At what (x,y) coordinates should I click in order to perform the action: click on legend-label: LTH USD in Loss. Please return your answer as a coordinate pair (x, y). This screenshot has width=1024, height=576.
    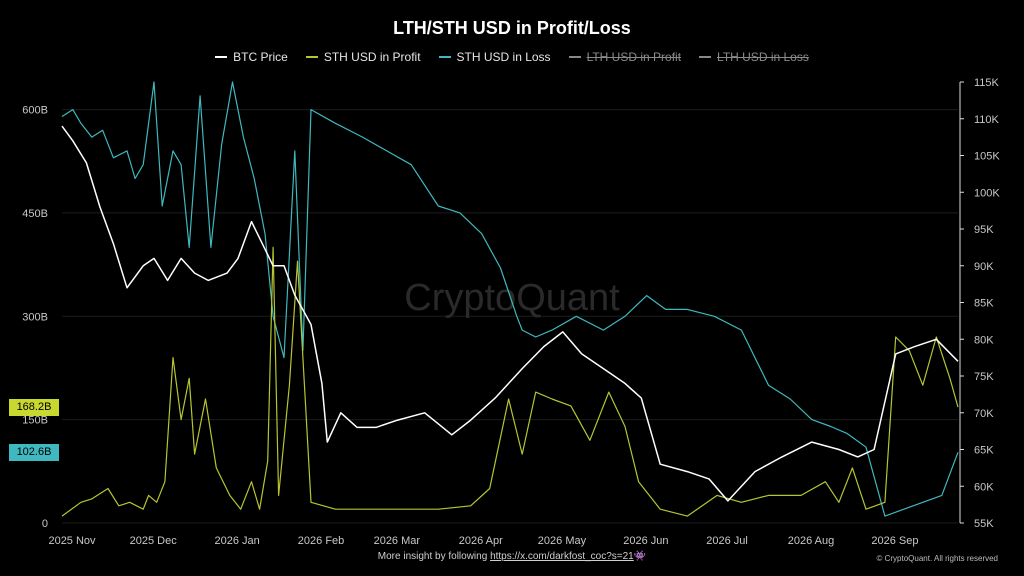
    Looking at the image, I should click on (763, 57).